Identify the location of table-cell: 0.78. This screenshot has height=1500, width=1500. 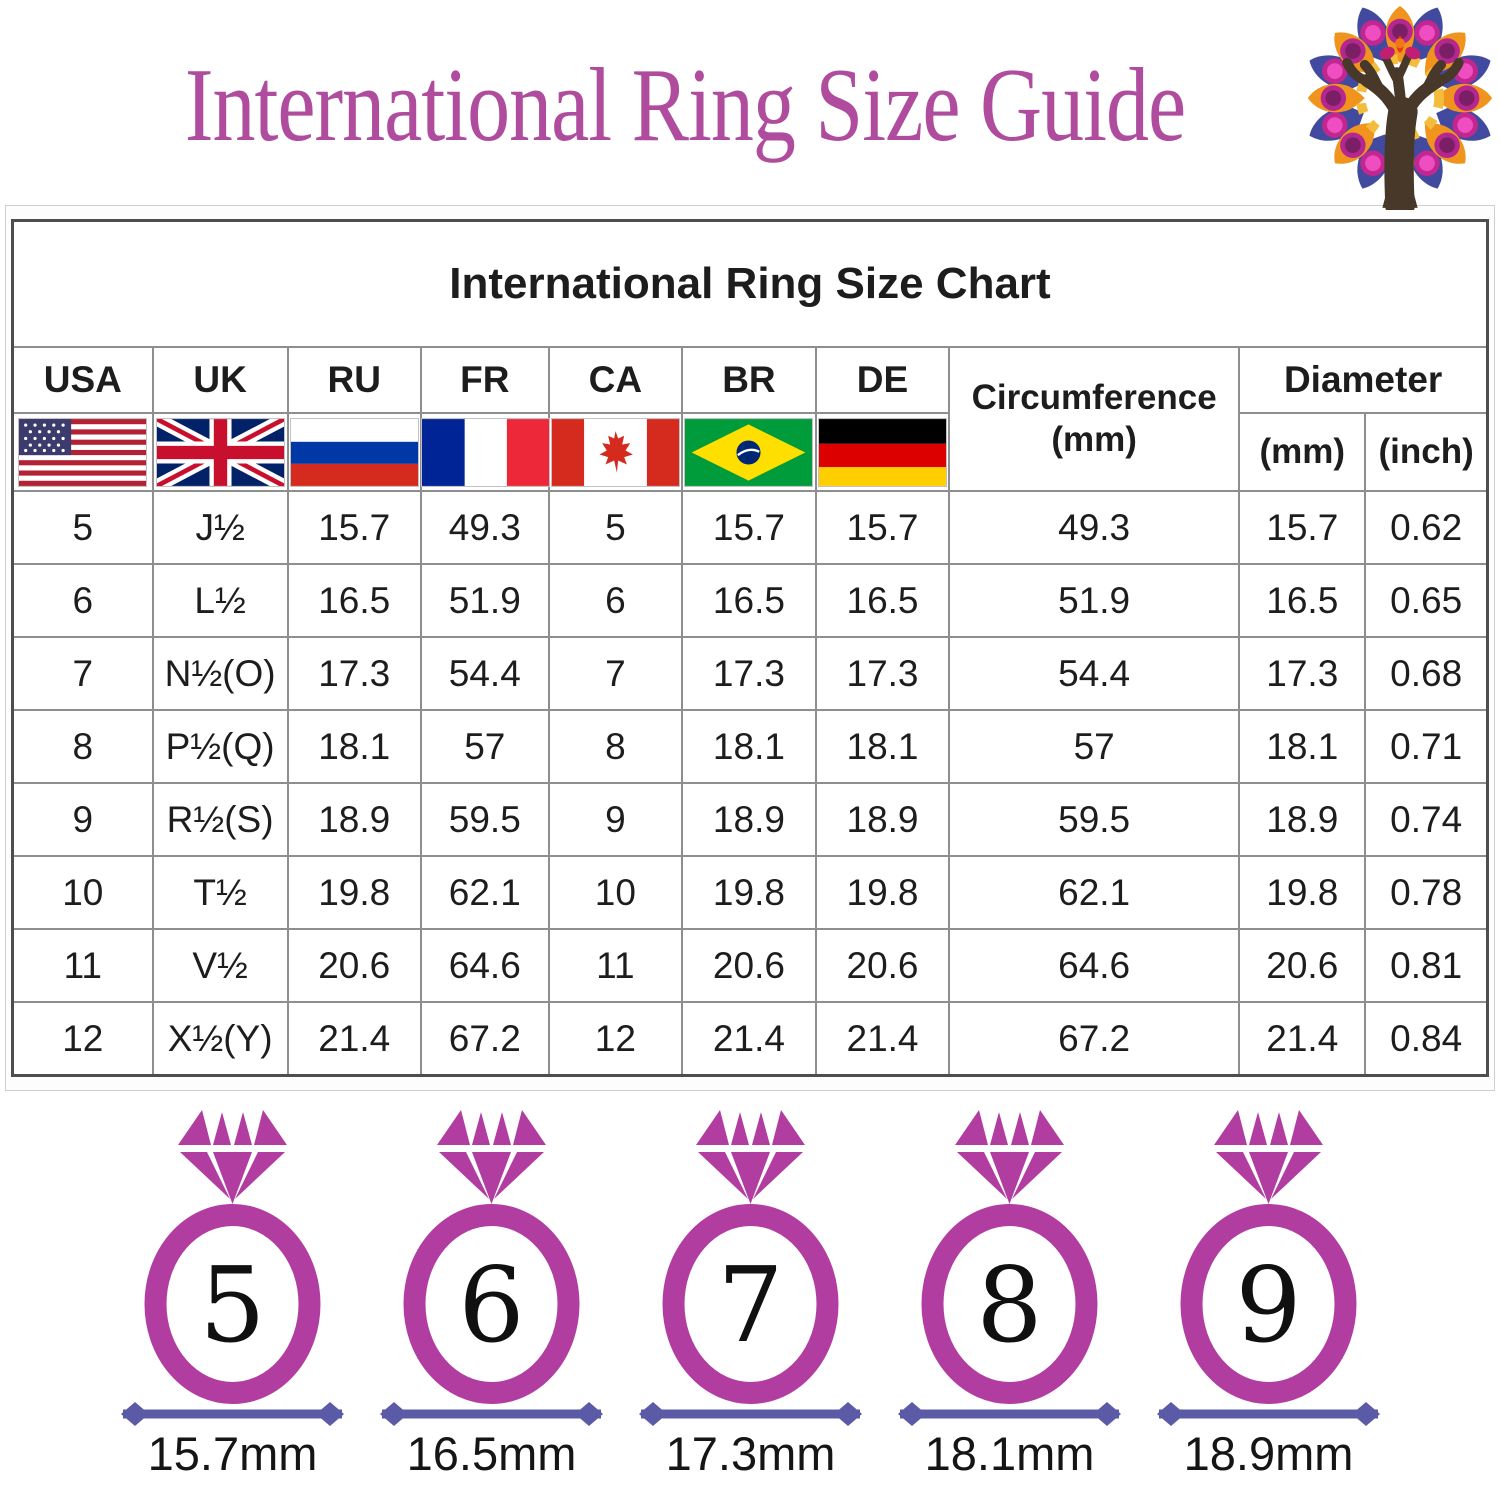
(1426, 892).